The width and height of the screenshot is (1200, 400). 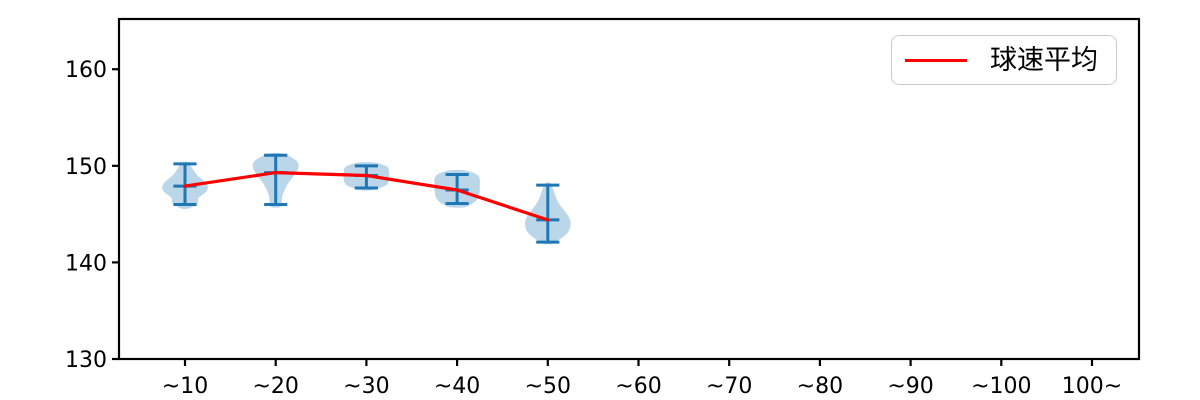 I want to click on legend-red-line-icon, so click(x=936, y=60).